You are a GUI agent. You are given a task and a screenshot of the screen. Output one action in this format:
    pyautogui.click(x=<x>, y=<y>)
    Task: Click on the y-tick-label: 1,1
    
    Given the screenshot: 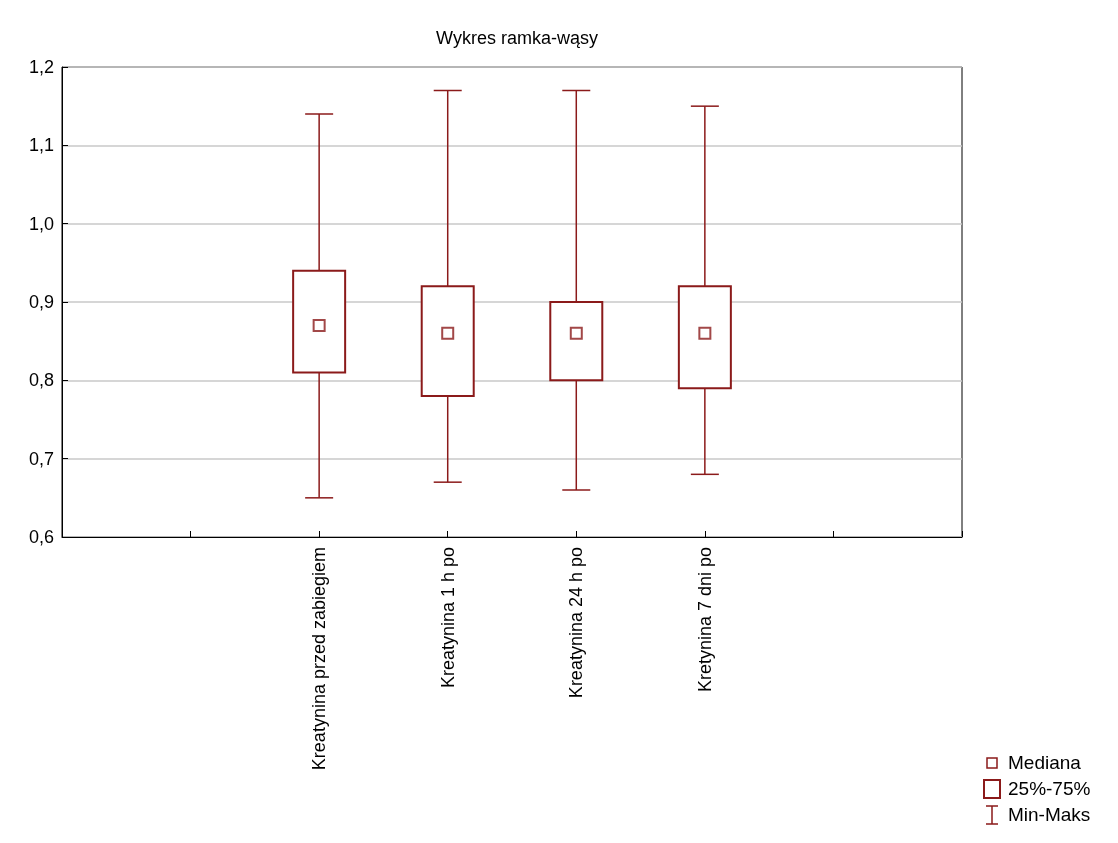 What is the action you would take?
    pyautogui.click(x=41, y=145)
    